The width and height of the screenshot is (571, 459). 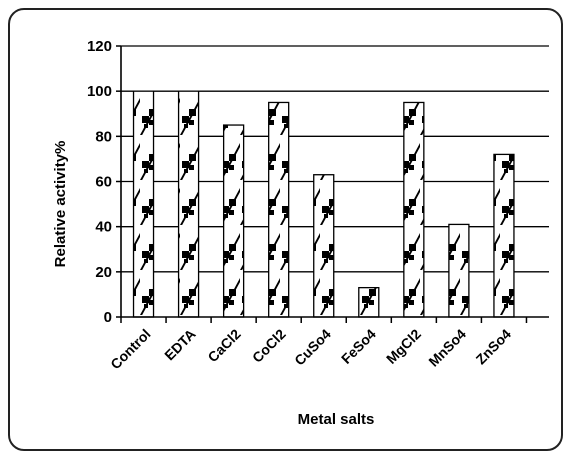 I want to click on bar-cocl2, so click(x=279, y=209).